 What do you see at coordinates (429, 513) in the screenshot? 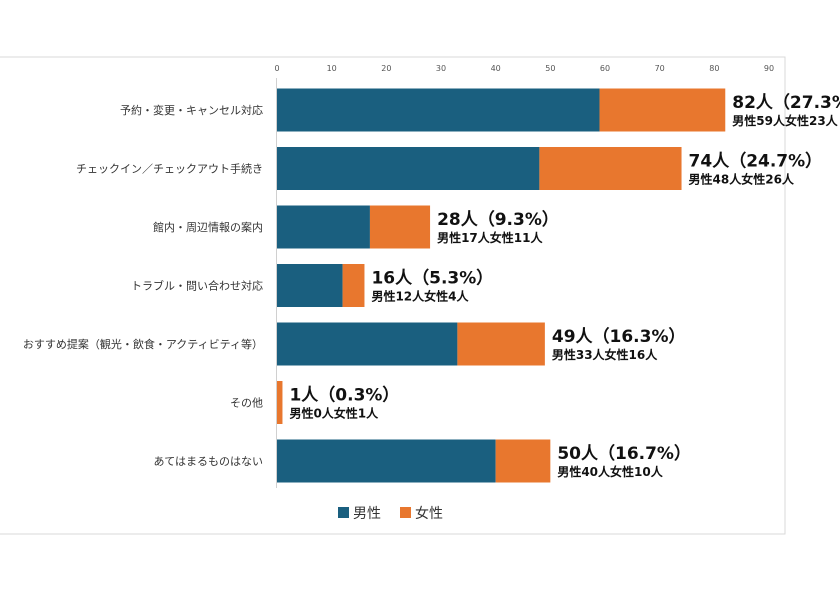
I see `legend-label: 女性` at bounding box center [429, 513].